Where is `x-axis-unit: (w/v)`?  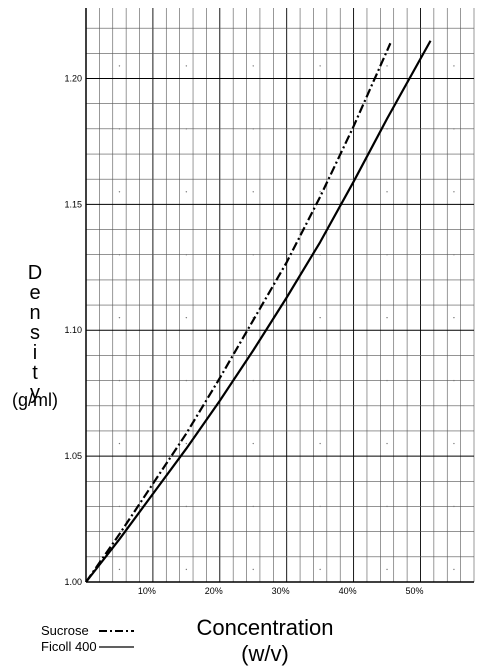
x-axis-unit: (w/v) is located at coordinates (265, 653).